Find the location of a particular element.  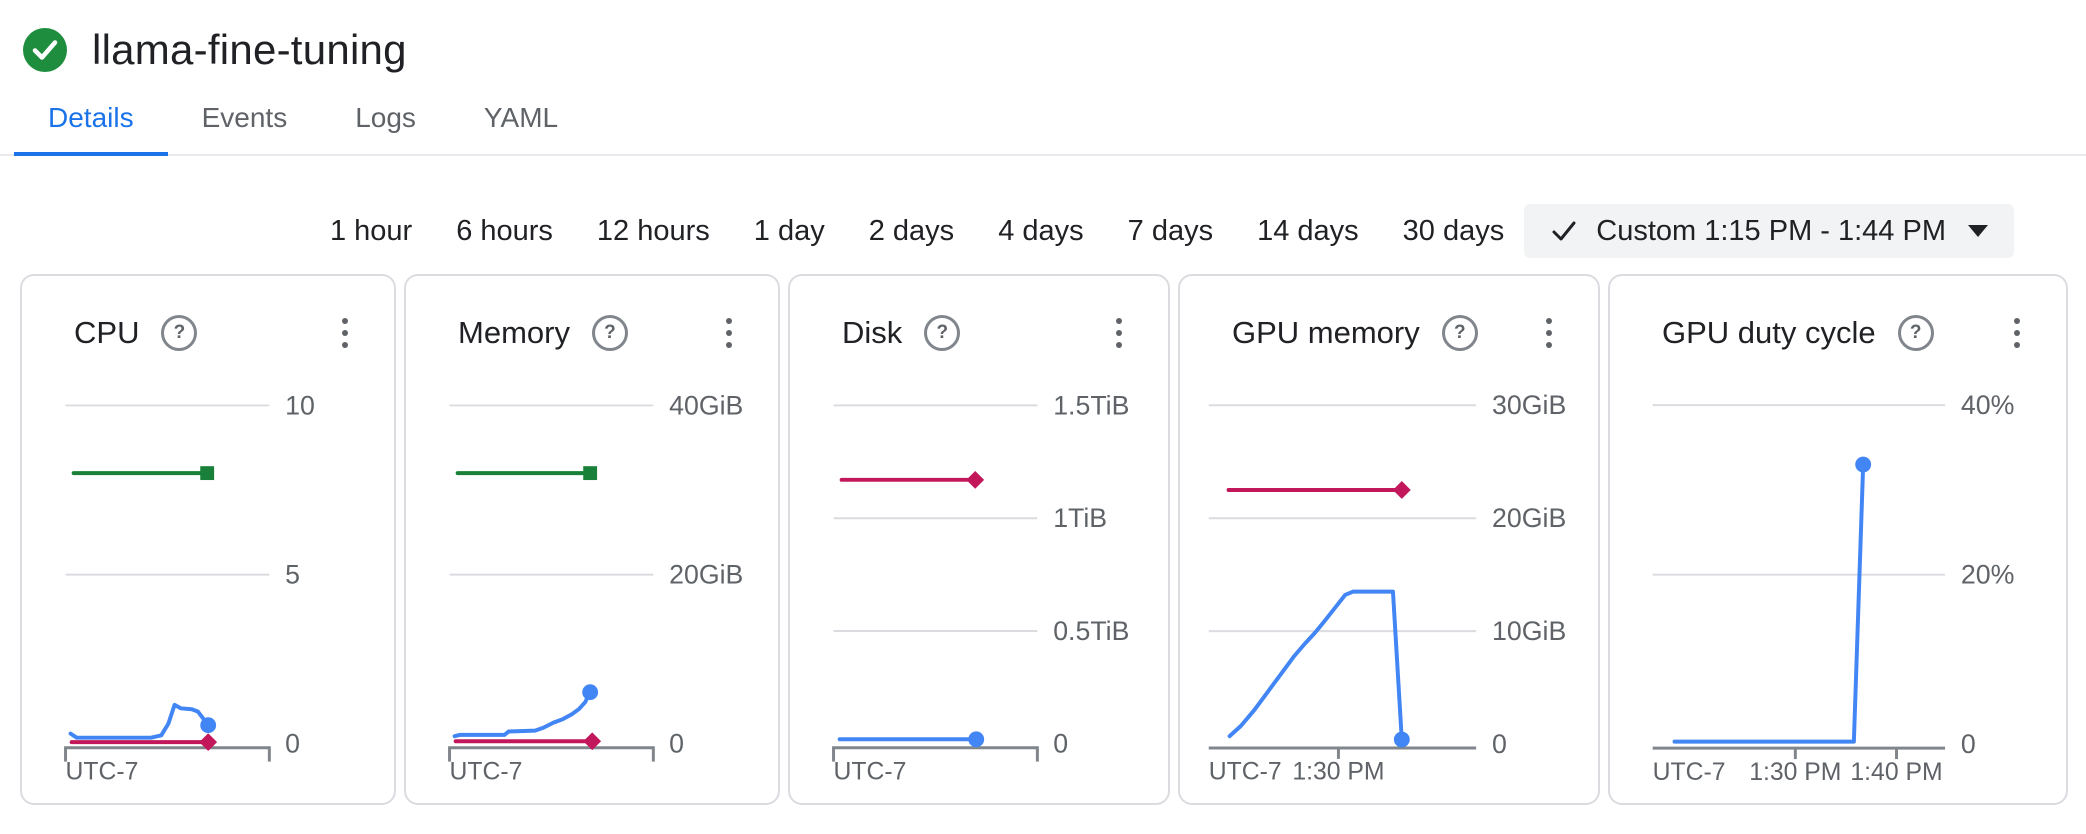

custom-time-range-button: Custom 1:15 PM - 1:44 PM is located at coordinates (1769, 231).